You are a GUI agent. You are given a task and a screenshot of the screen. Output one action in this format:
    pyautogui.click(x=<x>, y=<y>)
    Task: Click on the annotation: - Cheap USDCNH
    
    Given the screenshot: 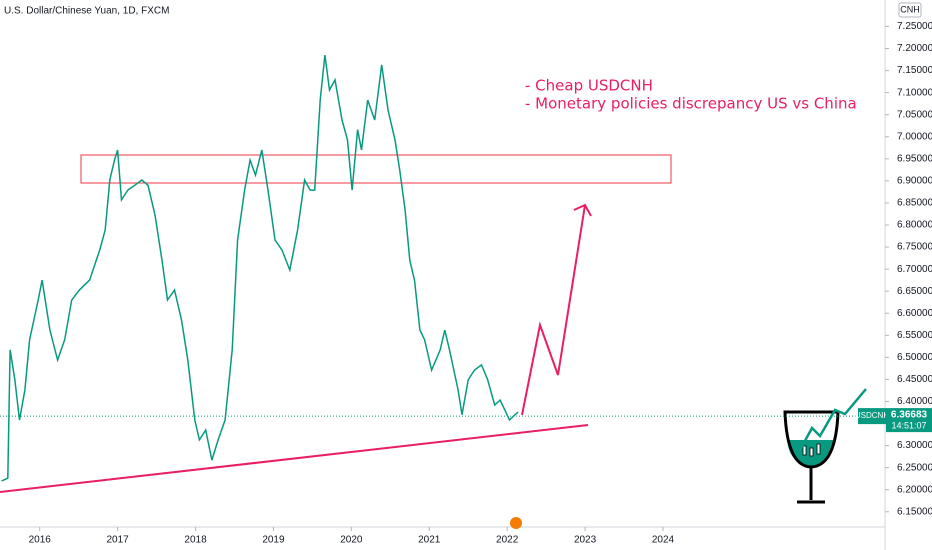 What is the action you would take?
    pyautogui.click(x=589, y=86)
    